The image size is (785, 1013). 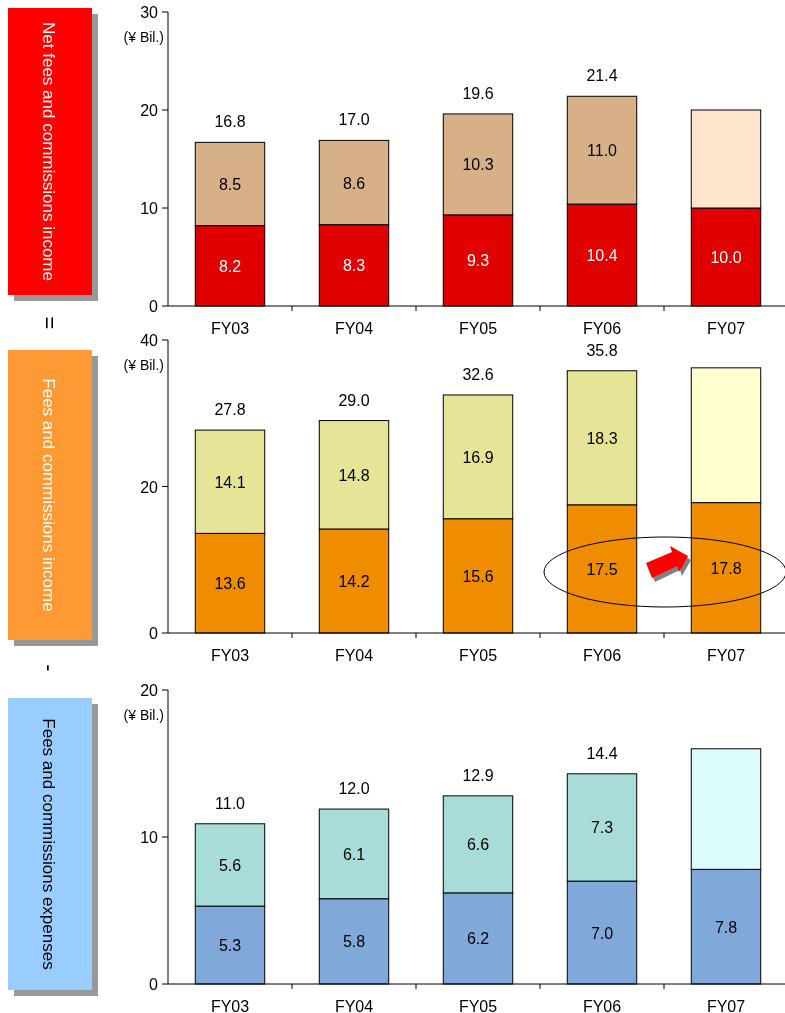 I want to click on total-label: 21.4, so click(x=602, y=76).